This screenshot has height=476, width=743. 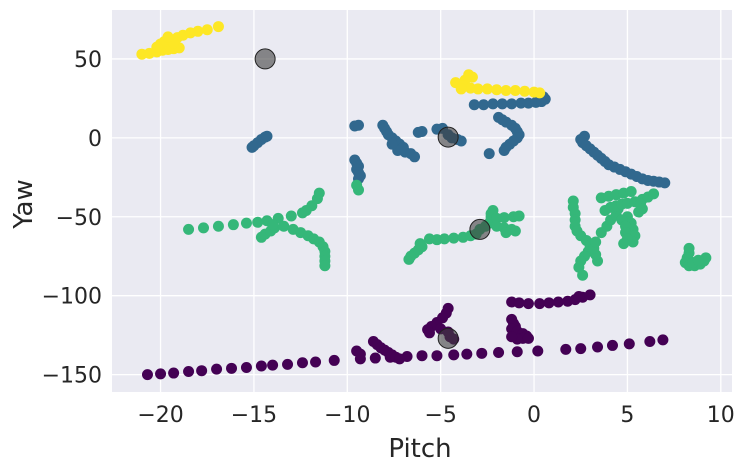 What do you see at coordinates (72, 218) in the screenshot?
I see `y-axis-ticks: −150 −100 −50 0 50` at bounding box center [72, 218].